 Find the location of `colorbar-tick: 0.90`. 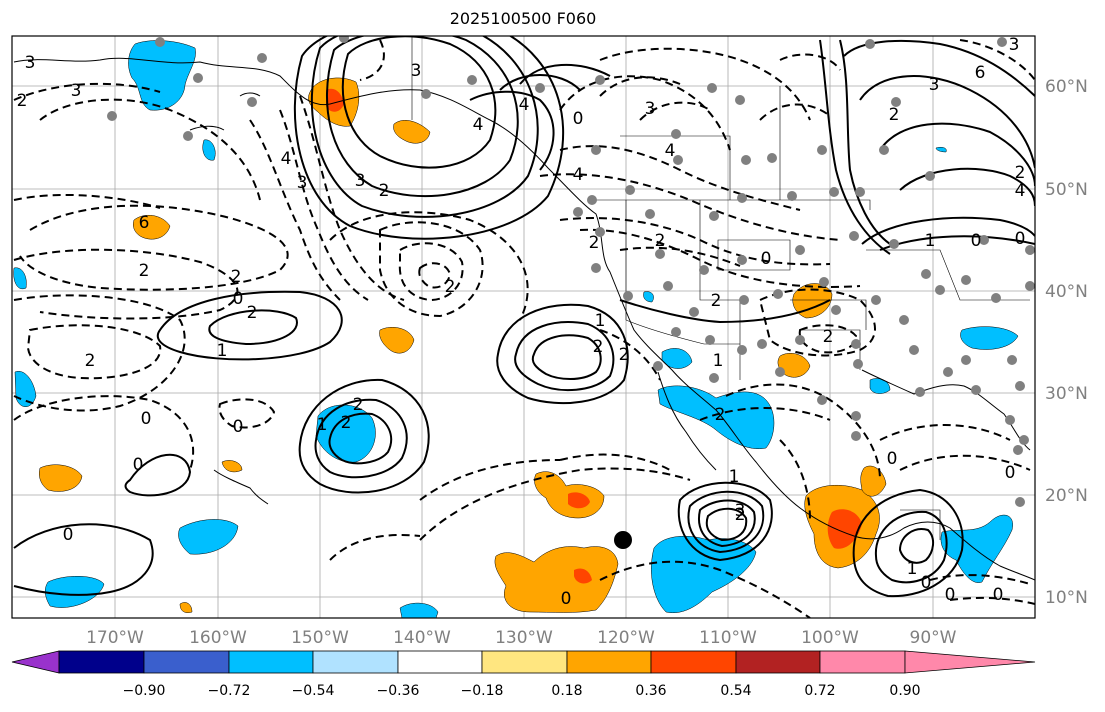

colorbar-tick: 0.90 is located at coordinates (905, 691).